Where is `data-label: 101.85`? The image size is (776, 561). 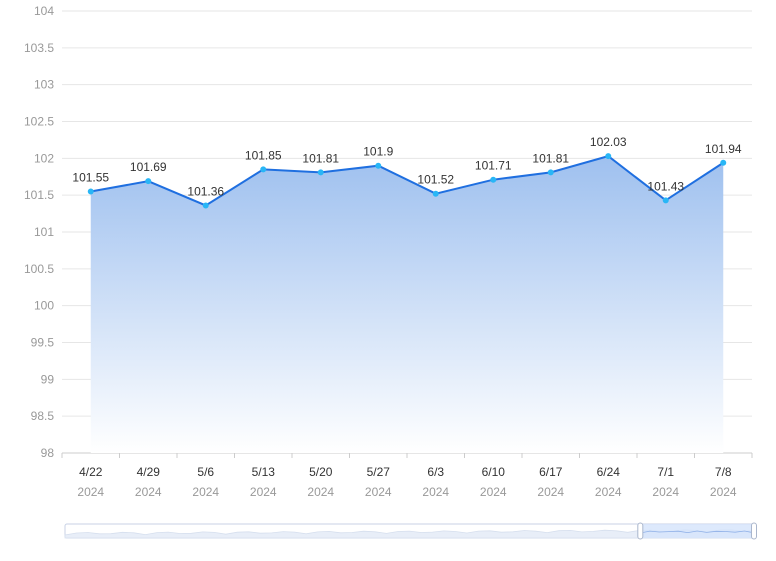 data-label: 101.85 is located at coordinates (263, 155).